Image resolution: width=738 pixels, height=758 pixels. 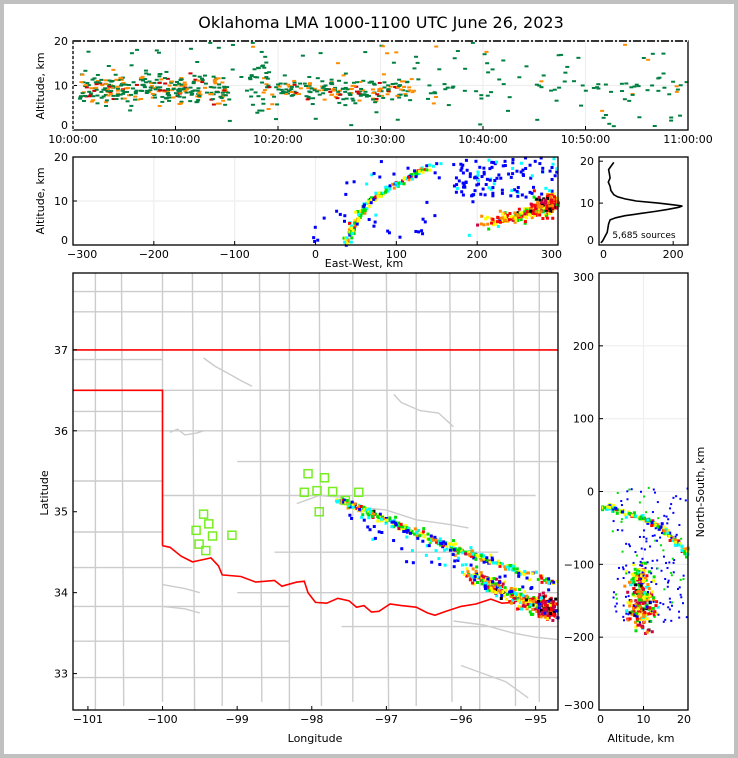 What do you see at coordinates (181, 588) in the screenshot?
I see `river-boundary` at bounding box center [181, 588].